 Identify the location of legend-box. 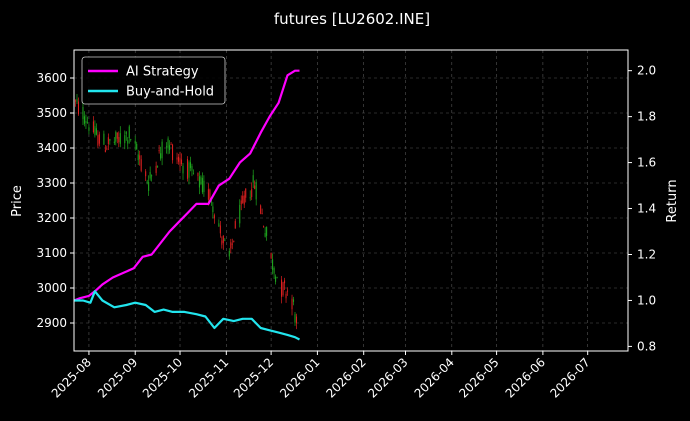
(153, 80).